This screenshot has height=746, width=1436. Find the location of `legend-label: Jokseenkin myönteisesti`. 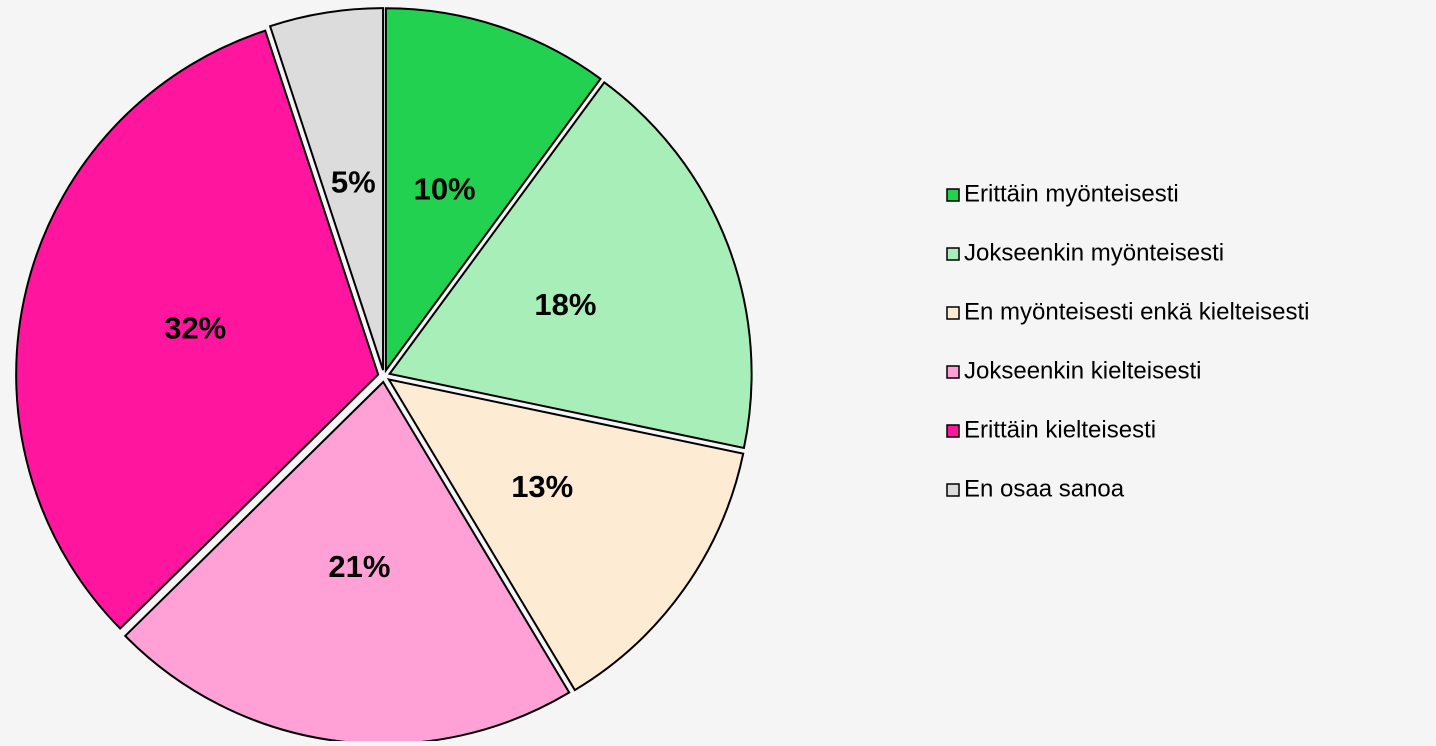

legend-label: Jokseenkin myönteisesti is located at coordinates (1094, 252).